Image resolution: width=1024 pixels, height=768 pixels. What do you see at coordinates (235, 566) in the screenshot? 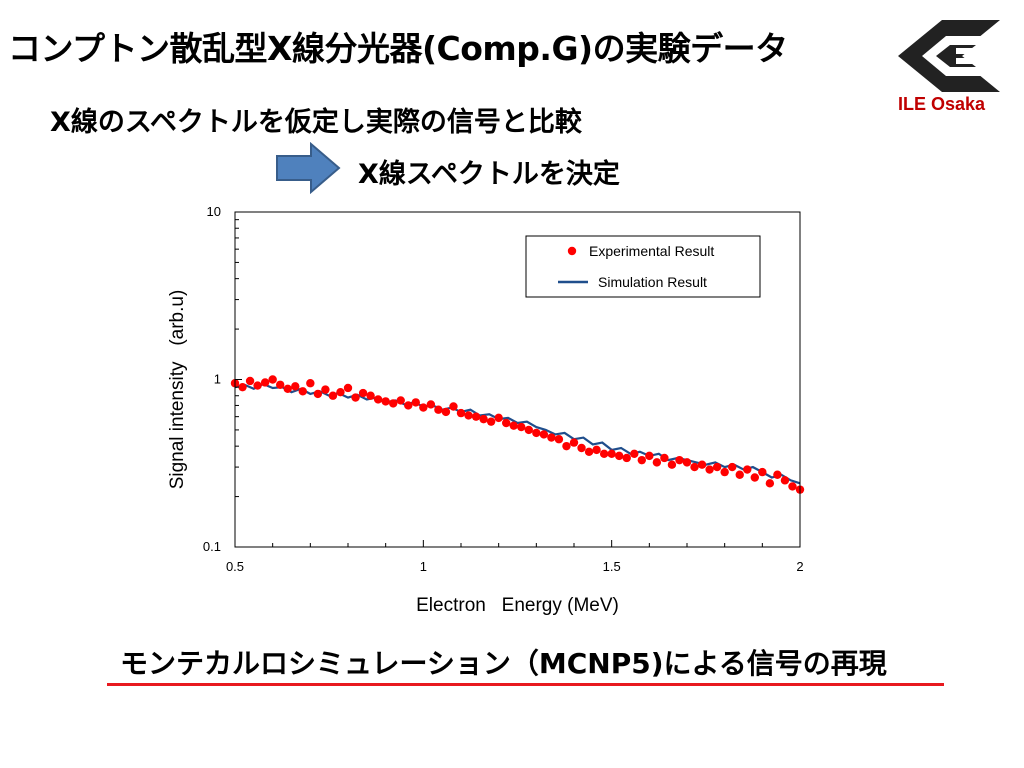
I see `x-tick-label: 0.5` at bounding box center [235, 566].